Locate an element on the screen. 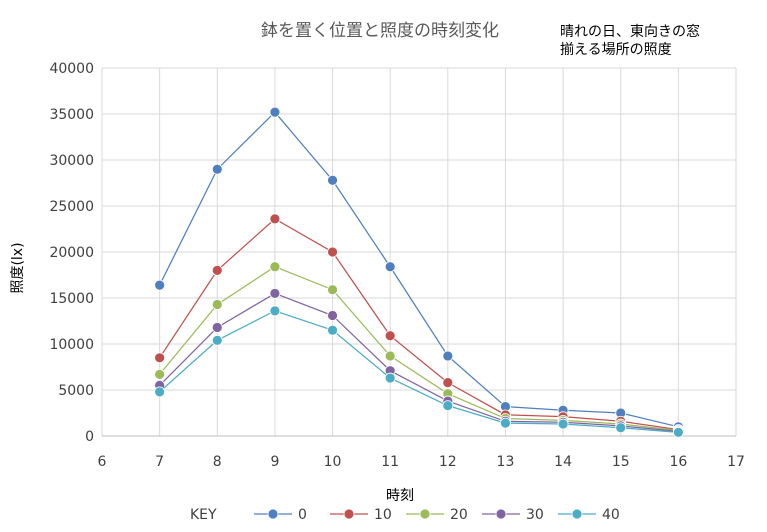 This screenshot has width=767, height=532. legend-label: 20 is located at coordinates (459, 515).